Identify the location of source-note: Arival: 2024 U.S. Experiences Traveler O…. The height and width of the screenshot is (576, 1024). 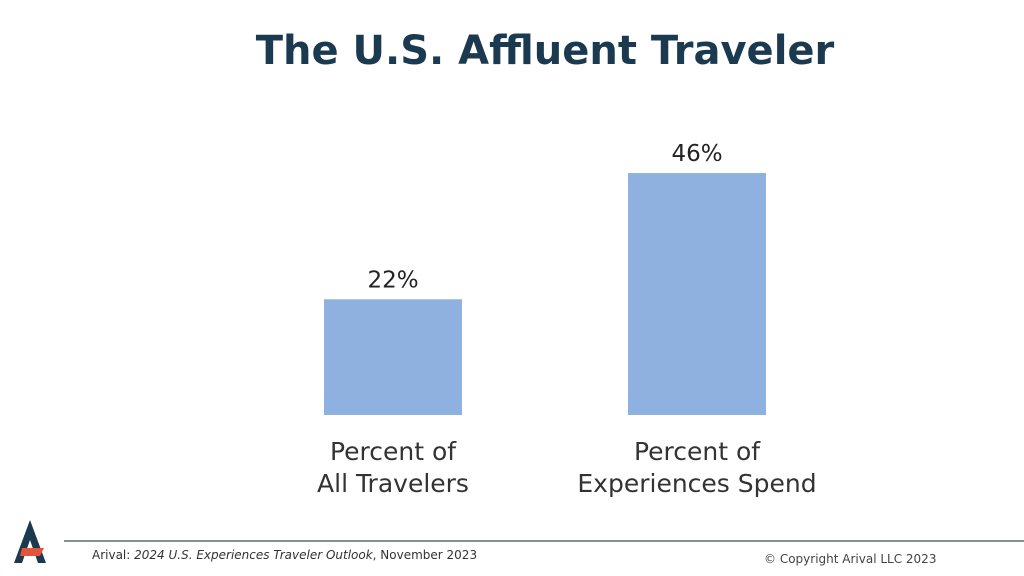
(284, 555).